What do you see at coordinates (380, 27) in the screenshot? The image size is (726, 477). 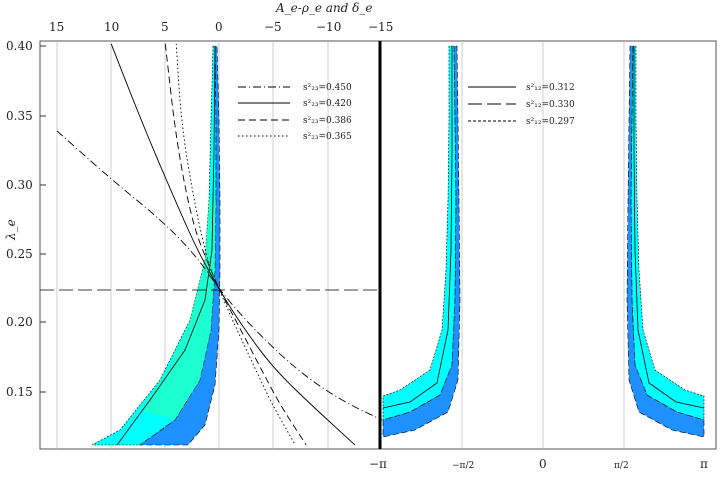 I see `top-tick-label: −15` at bounding box center [380, 27].